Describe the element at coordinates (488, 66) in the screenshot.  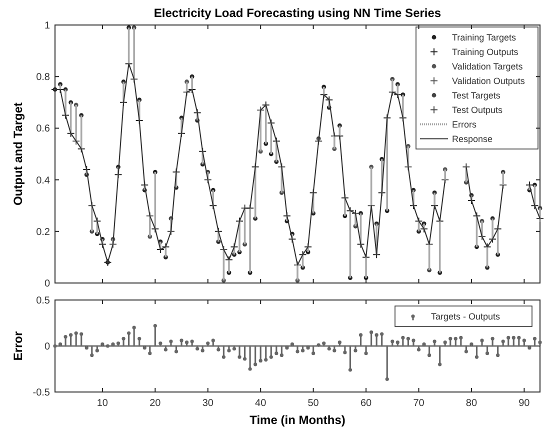
I see `legend-label: Validation Targets` at that location.